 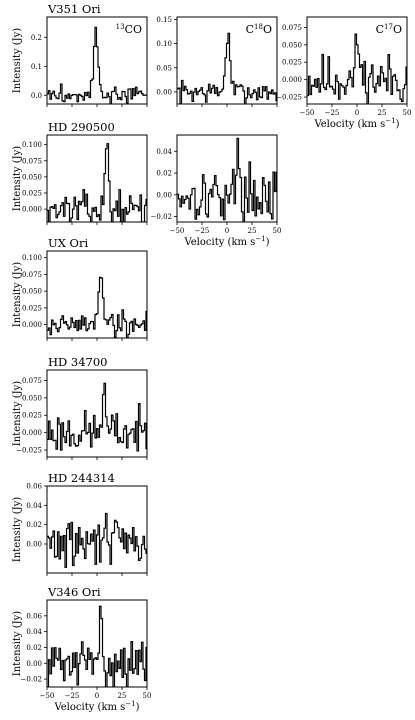 What do you see at coordinates (74, 9) in the screenshot?
I see `panel-title: V351 Ori` at bounding box center [74, 9].